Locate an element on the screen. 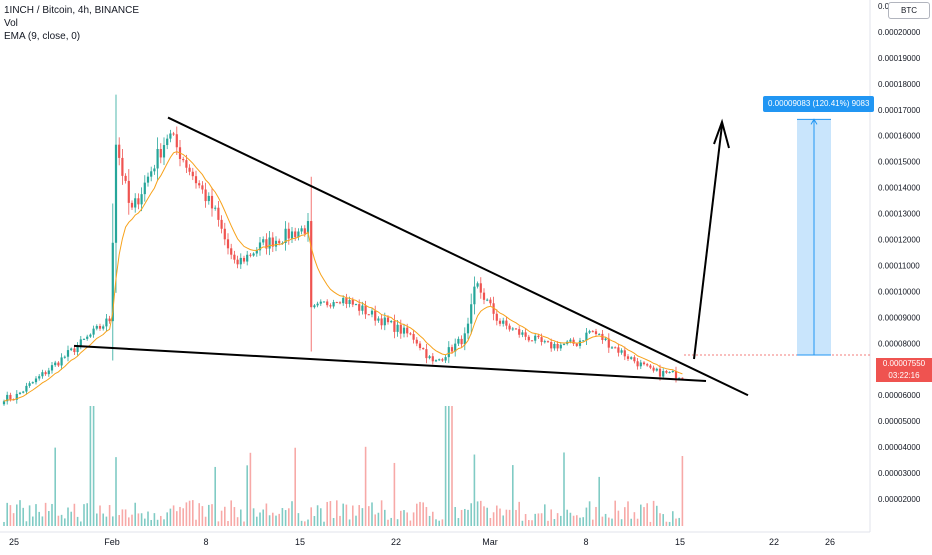 This screenshot has height=555, width=932. y-tick-label: 0.00011000 is located at coordinates (899, 265).